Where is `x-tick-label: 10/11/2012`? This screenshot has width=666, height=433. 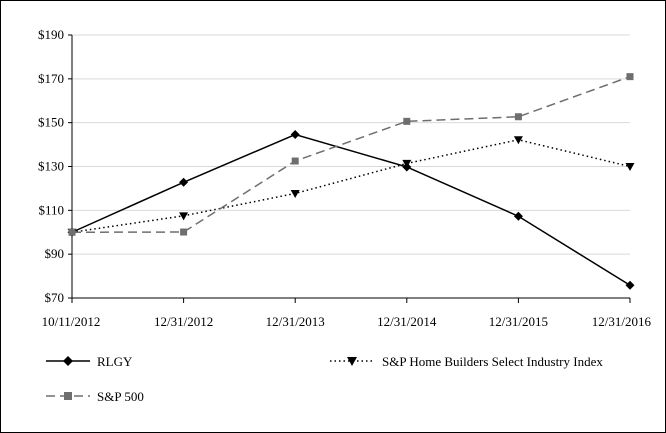
x-tick-label: 10/11/2012 is located at coordinates (71, 321).